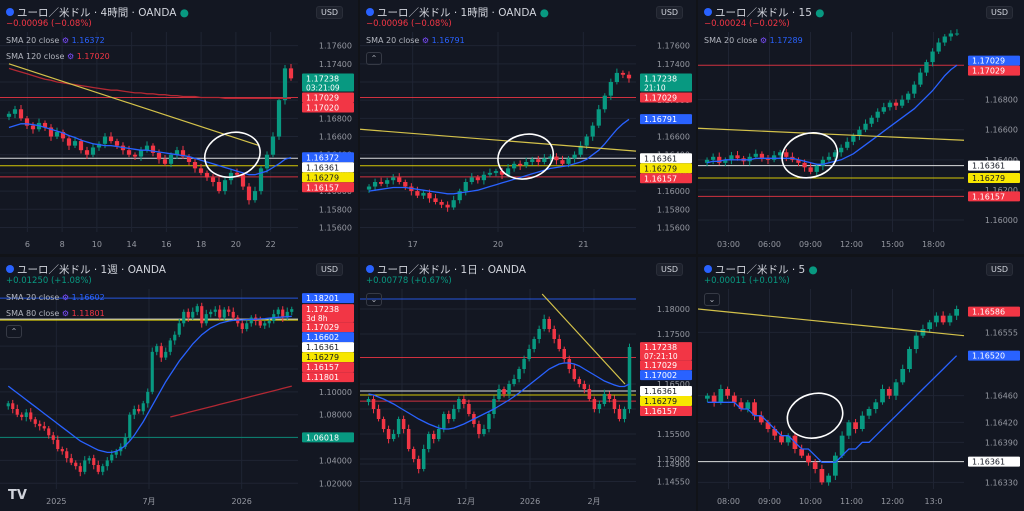  What do you see at coordinates (673, 227) in the screenshot?
I see `y-tick-label: 1.15600` at bounding box center [673, 227].